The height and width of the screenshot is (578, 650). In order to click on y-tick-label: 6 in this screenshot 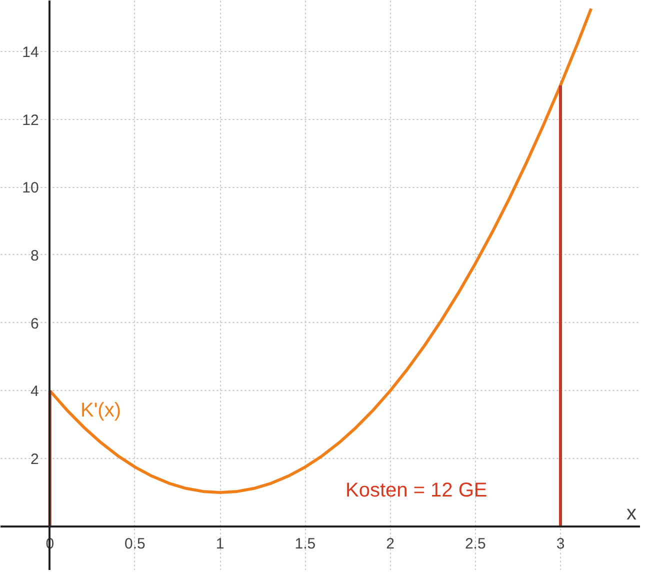, I will do `click(34, 323)`.